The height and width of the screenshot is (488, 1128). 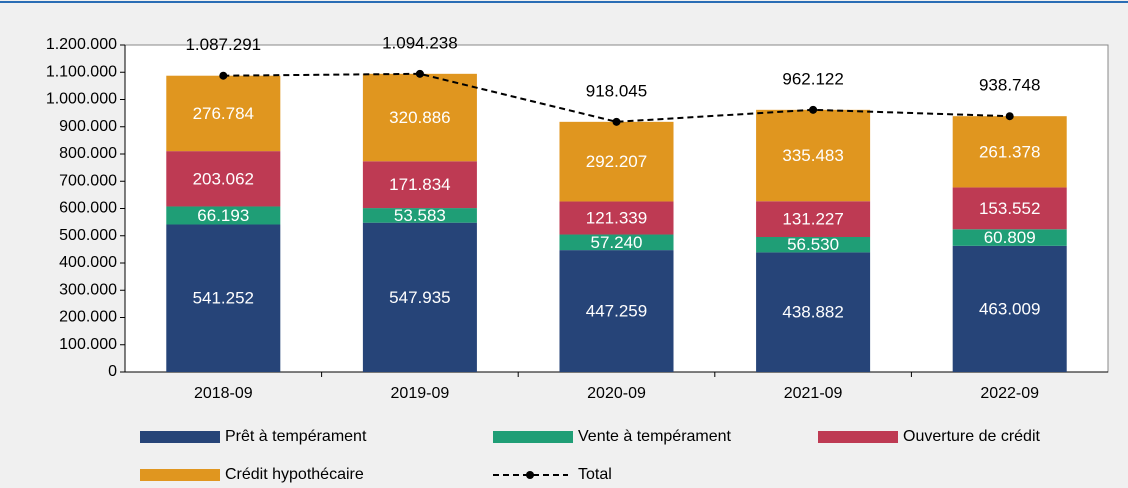 I want to click on data-label: 60.809, so click(x=1010, y=237).